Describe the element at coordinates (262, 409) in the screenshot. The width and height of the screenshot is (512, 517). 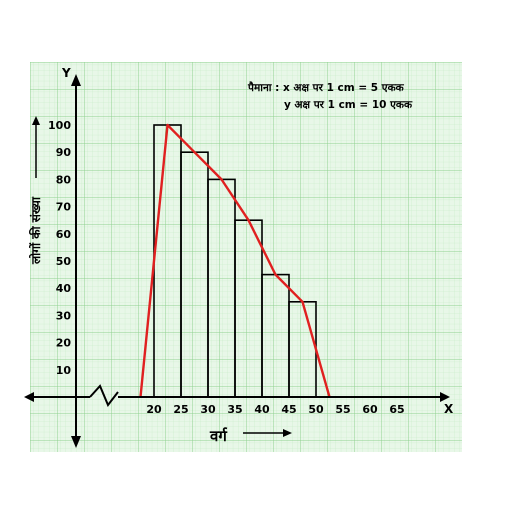
I see `x-tick-label: 40` at that location.